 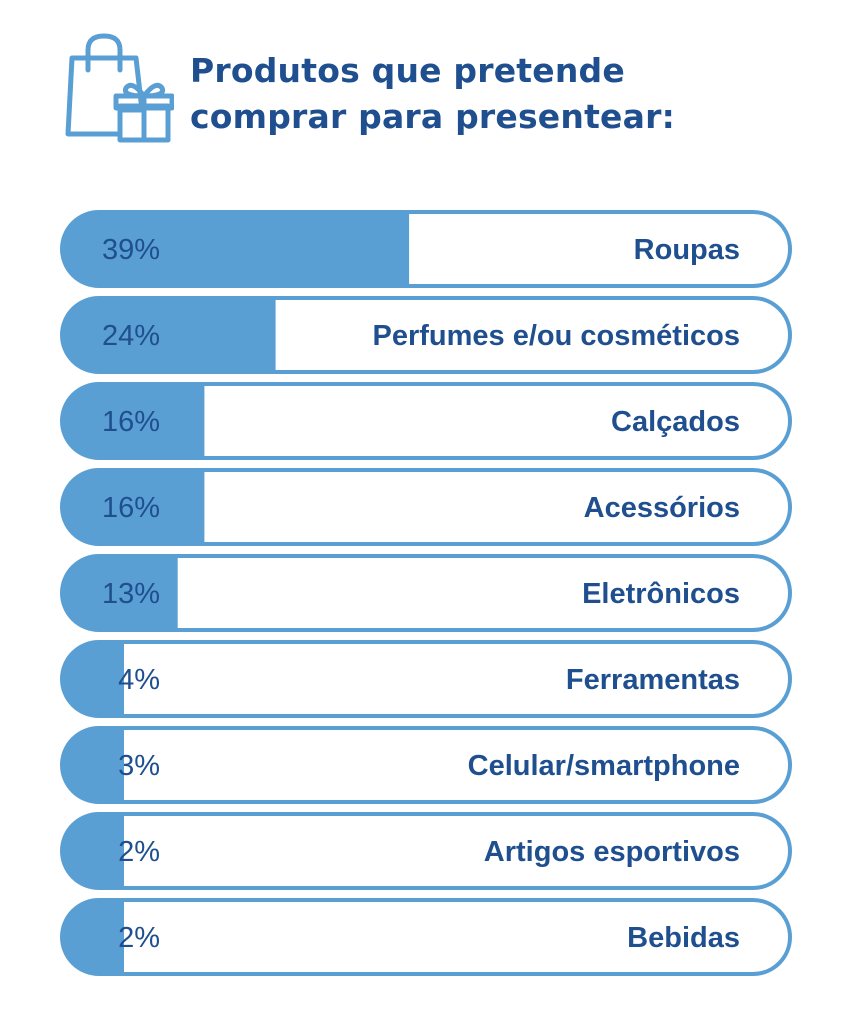 What do you see at coordinates (139, 680) in the screenshot?
I see `value-label: 4%` at bounding box center [139, 680].